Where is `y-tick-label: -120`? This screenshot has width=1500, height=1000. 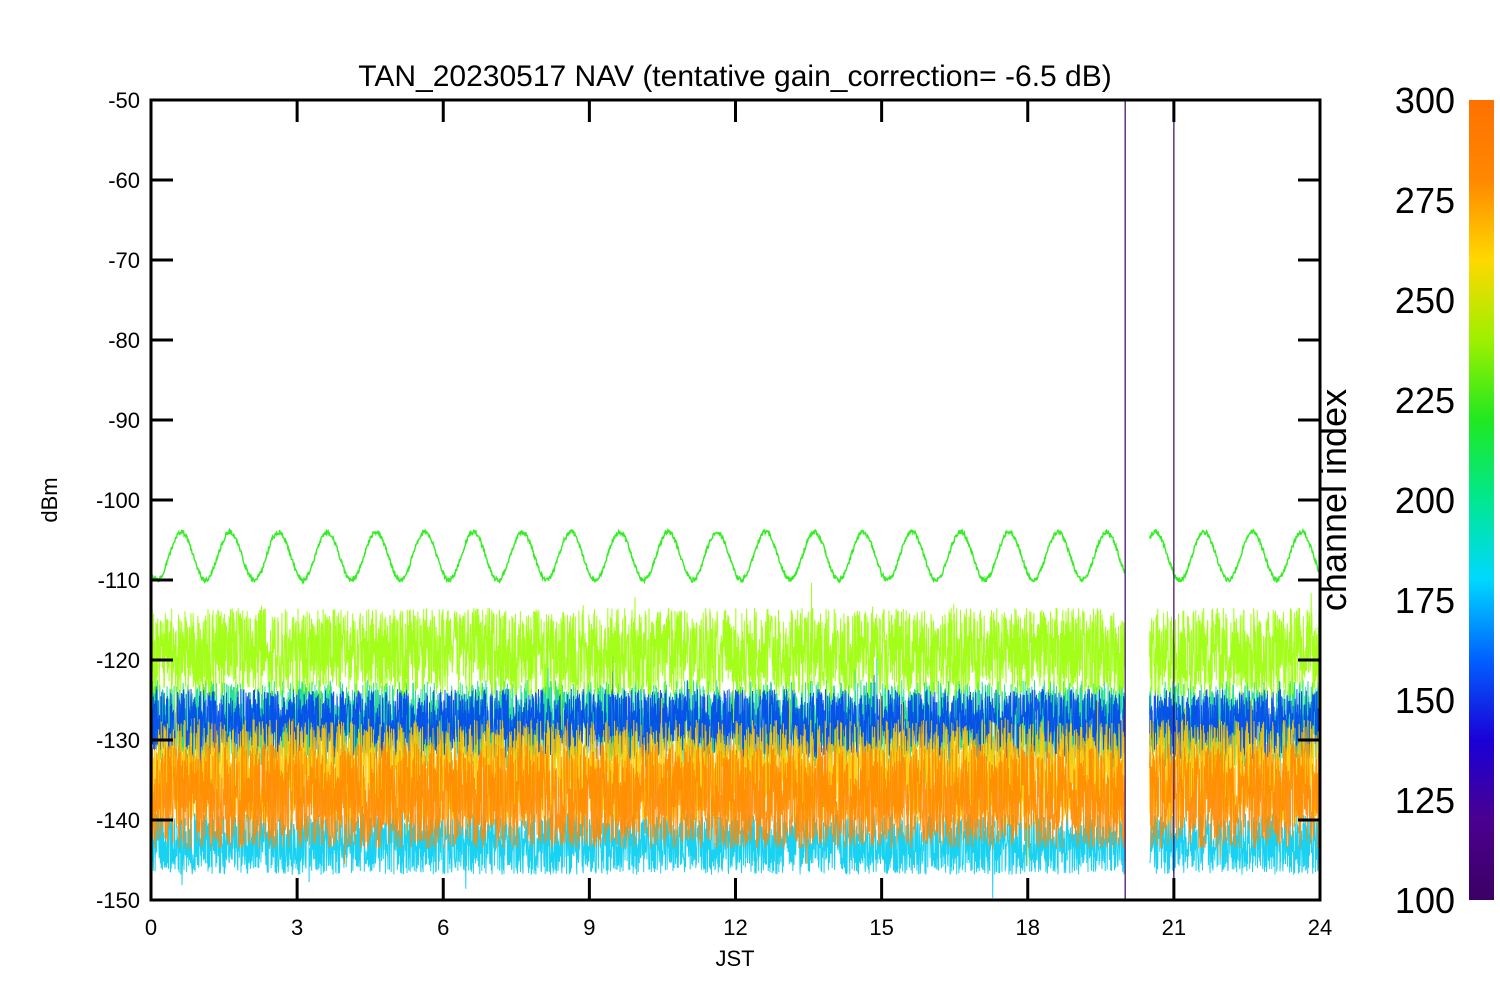 y-tick-label: -120 is located at coordinates (118, 660).